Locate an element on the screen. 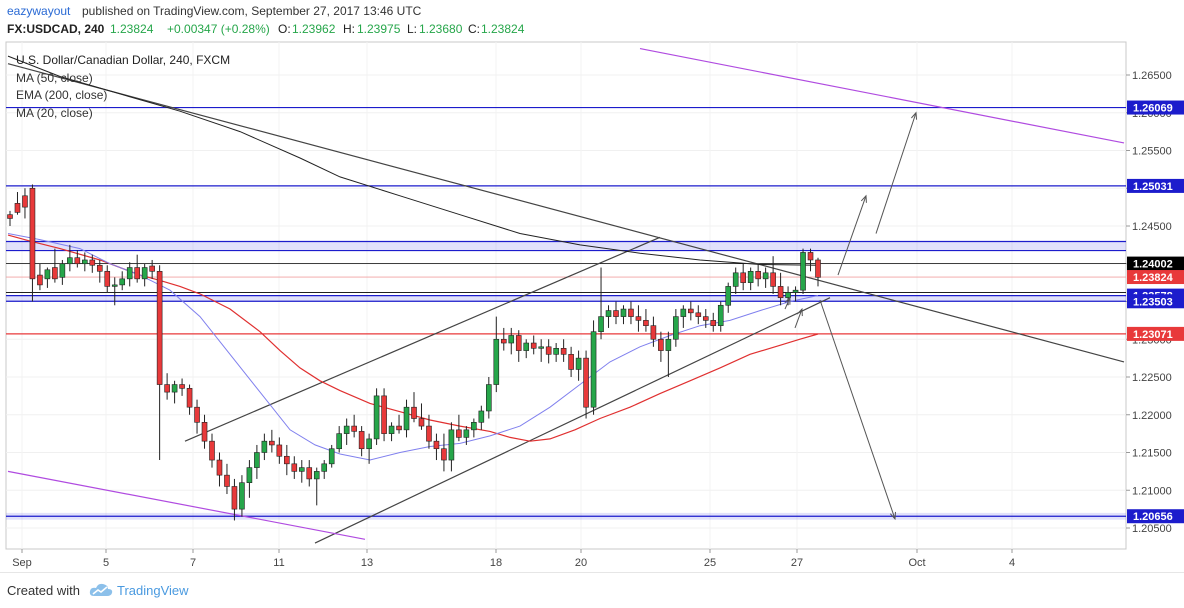 This screenshot has height=608, width=1184. price-tag-label: 1.23071 is located at coordinates (1153, 335).